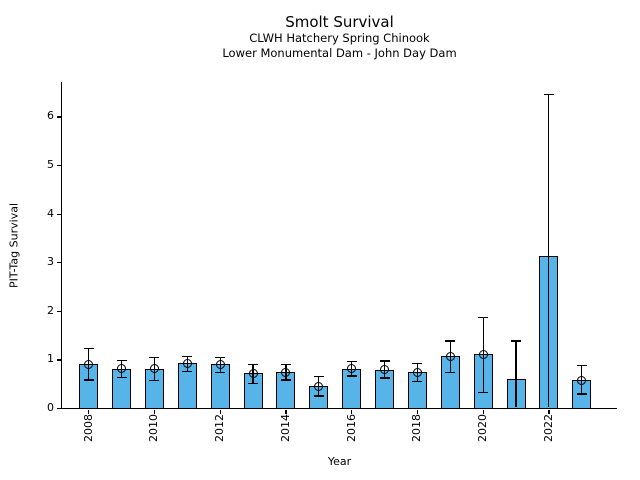 This screenshot has height=480, width=640. What do you see at coordinates (50, 407) in the screenshot?
I see `y-tick-label: 0` at bounding box center [50, 407].